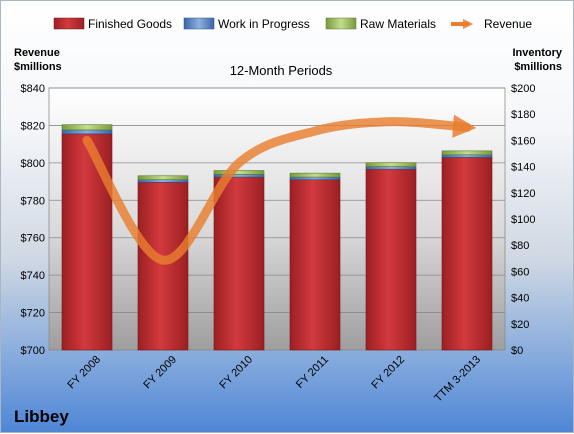  What do you see at coordinates (236, 373) in the screenshot?
I see `x-tick-label: FY 2010` at bounding box center [236, 373].